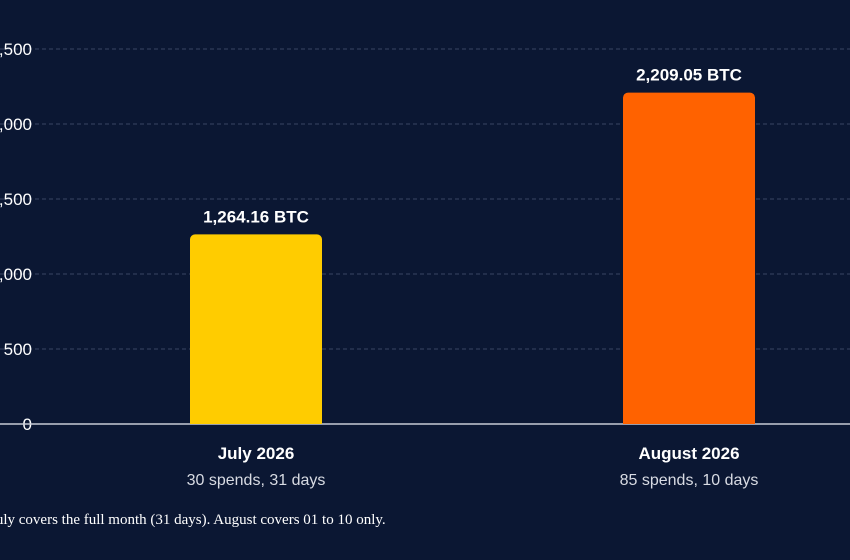 This screenshot has width=850, height=560. Describe the element at coordinates (16, 124) in the screenshot. I see `y-tick-label: 2,000` at that location.